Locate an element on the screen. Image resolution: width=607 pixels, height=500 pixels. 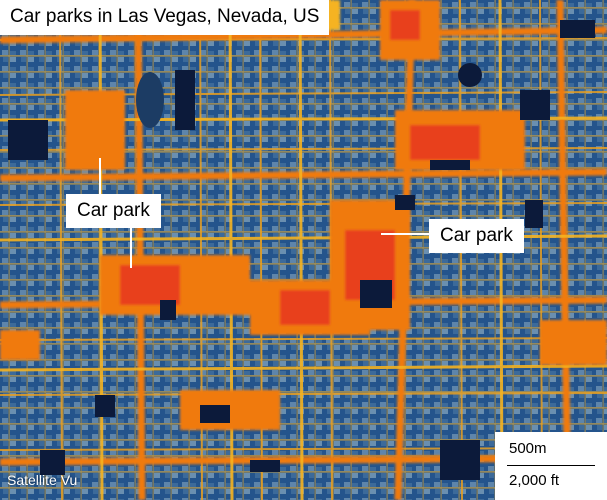
scale-bar: 500m 2,000 ft is located at coordinates (551, 466).